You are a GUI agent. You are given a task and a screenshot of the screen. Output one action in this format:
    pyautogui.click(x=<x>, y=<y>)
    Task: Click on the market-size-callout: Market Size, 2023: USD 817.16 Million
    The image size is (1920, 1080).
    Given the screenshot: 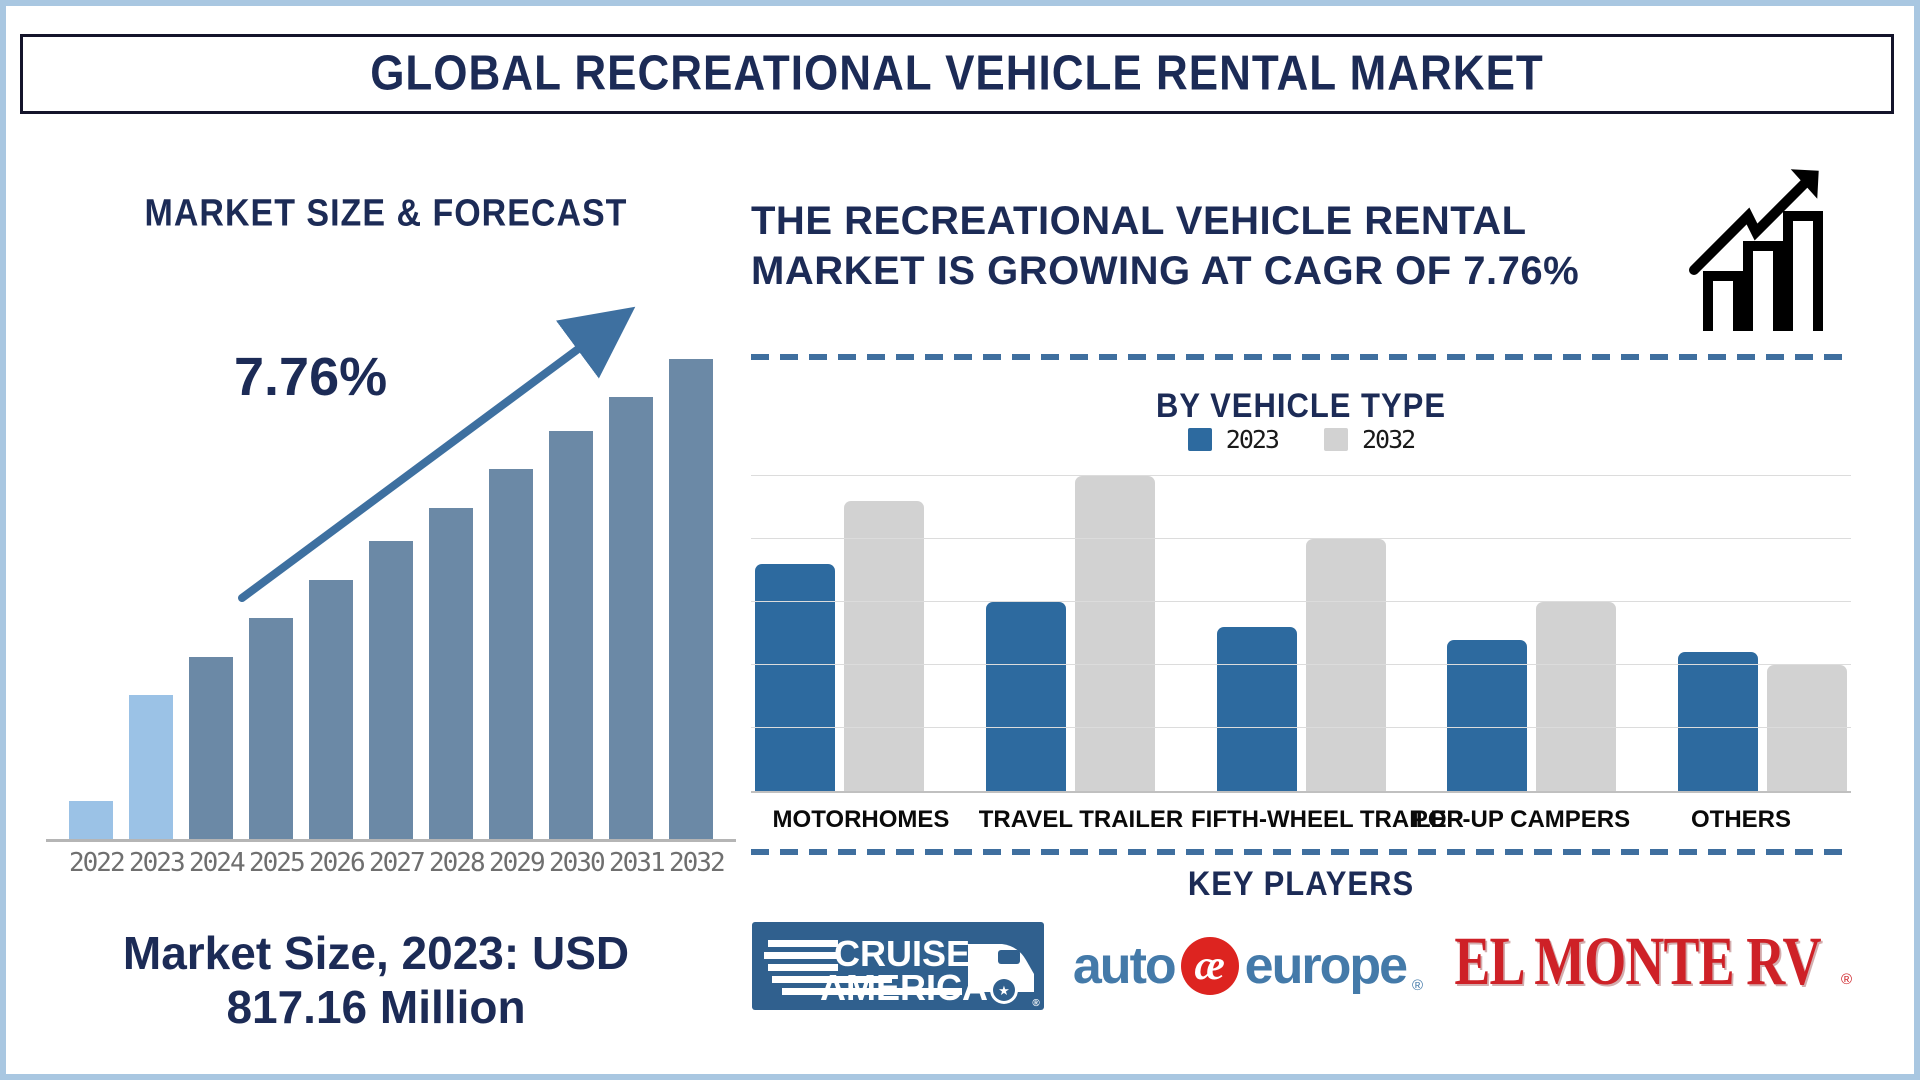 What is the action you would take?
    pyautogui.click(x=376, y=980)
    